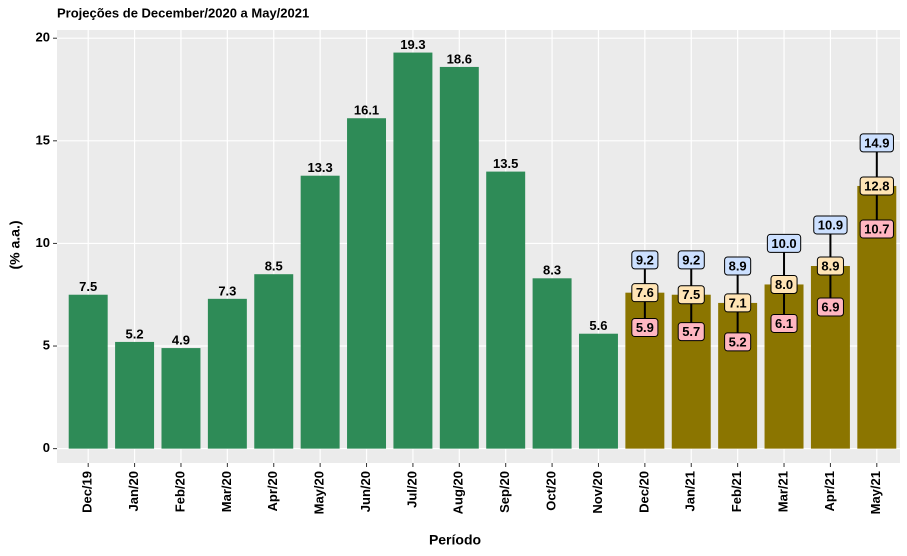  I want to click on value-label: 12.8, so click(876, 185).